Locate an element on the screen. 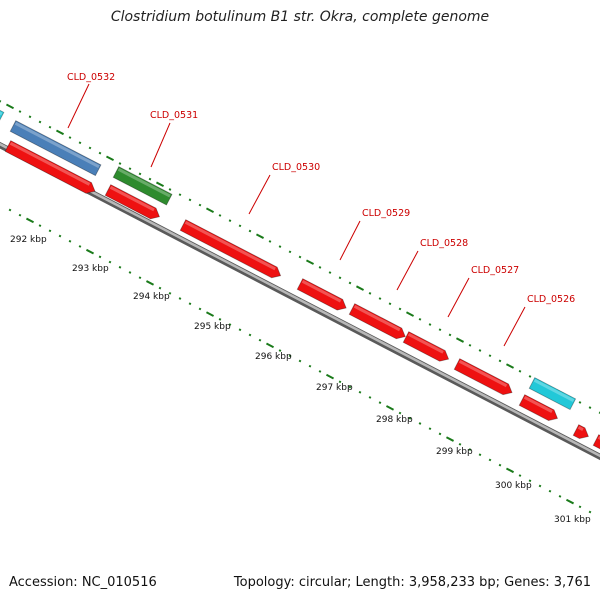 This screenshot has width=600, height=600. gene-cyan-right is located at coordinates (552, 394).